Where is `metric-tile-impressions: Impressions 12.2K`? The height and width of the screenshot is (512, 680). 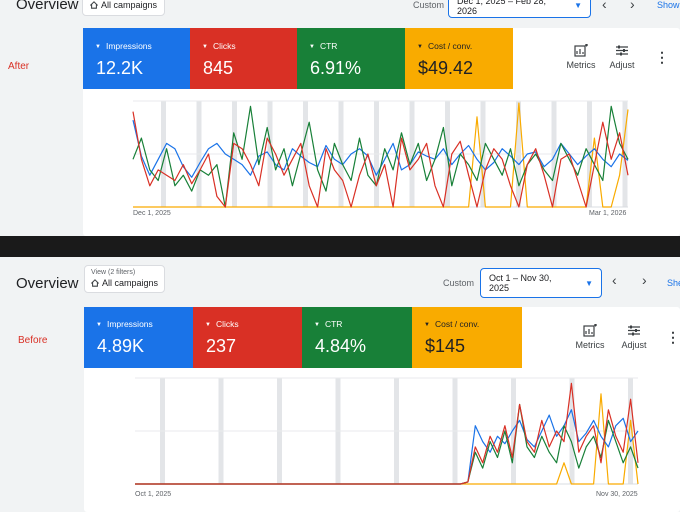
metric-tile-impressions: Impressions 12.2K is located at coordinates (136, 58).